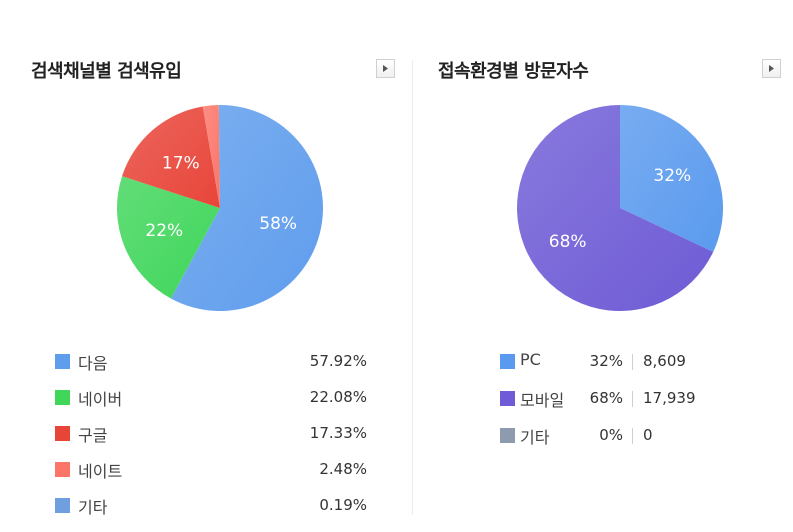 This screenshot has height=532, width=793. I want to click on legend-percent: 57.92%, so click(338, 361).